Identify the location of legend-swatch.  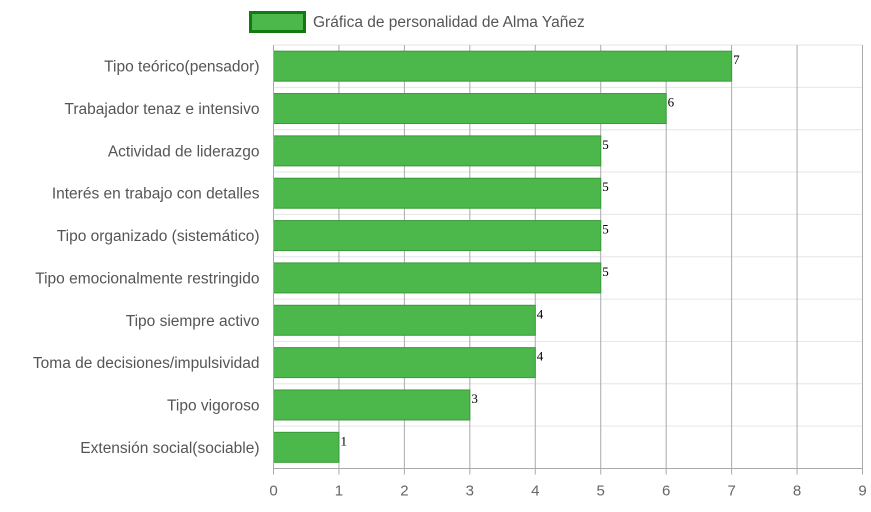
(277, 22).